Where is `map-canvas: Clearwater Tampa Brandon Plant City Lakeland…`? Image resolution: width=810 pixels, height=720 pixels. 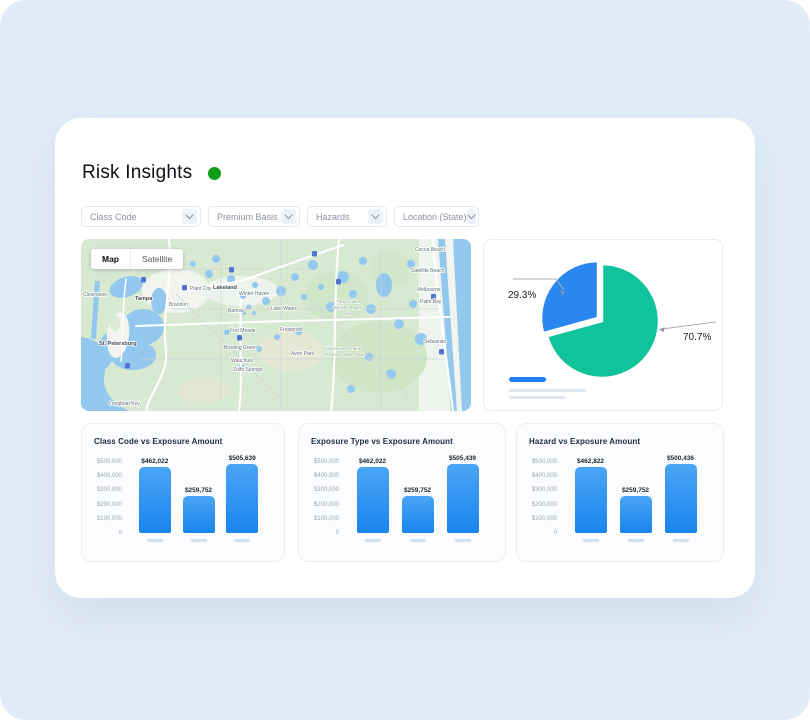 map-canvas: Clearwater Tampa Brandon Plant City Lakeland… is located at coordinates (276, 325).